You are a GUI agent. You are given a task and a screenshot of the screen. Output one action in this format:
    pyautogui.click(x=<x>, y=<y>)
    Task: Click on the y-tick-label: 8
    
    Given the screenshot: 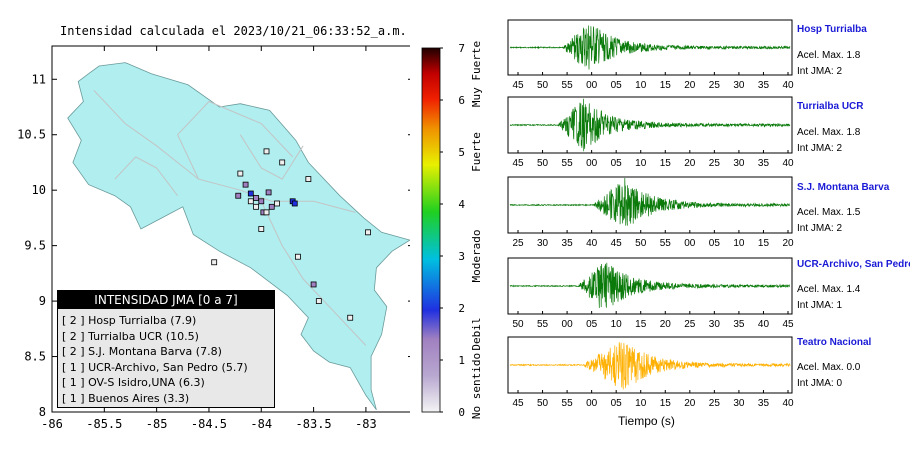 What is the action you would take?
    pyautogui.click(x=42, y=412)
    